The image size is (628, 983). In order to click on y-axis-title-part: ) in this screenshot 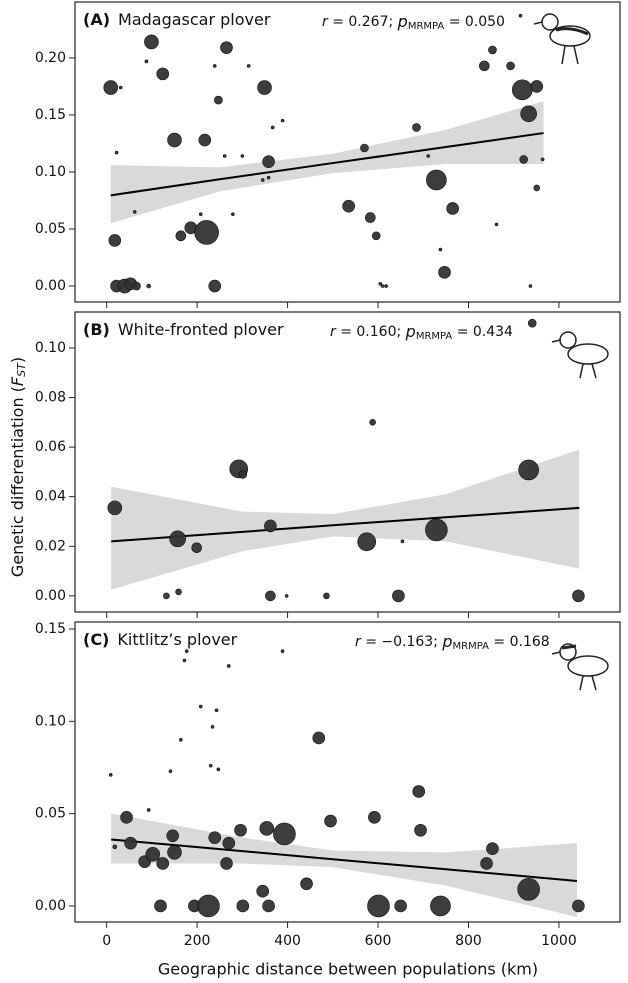, I will do `click(17, 360)`.